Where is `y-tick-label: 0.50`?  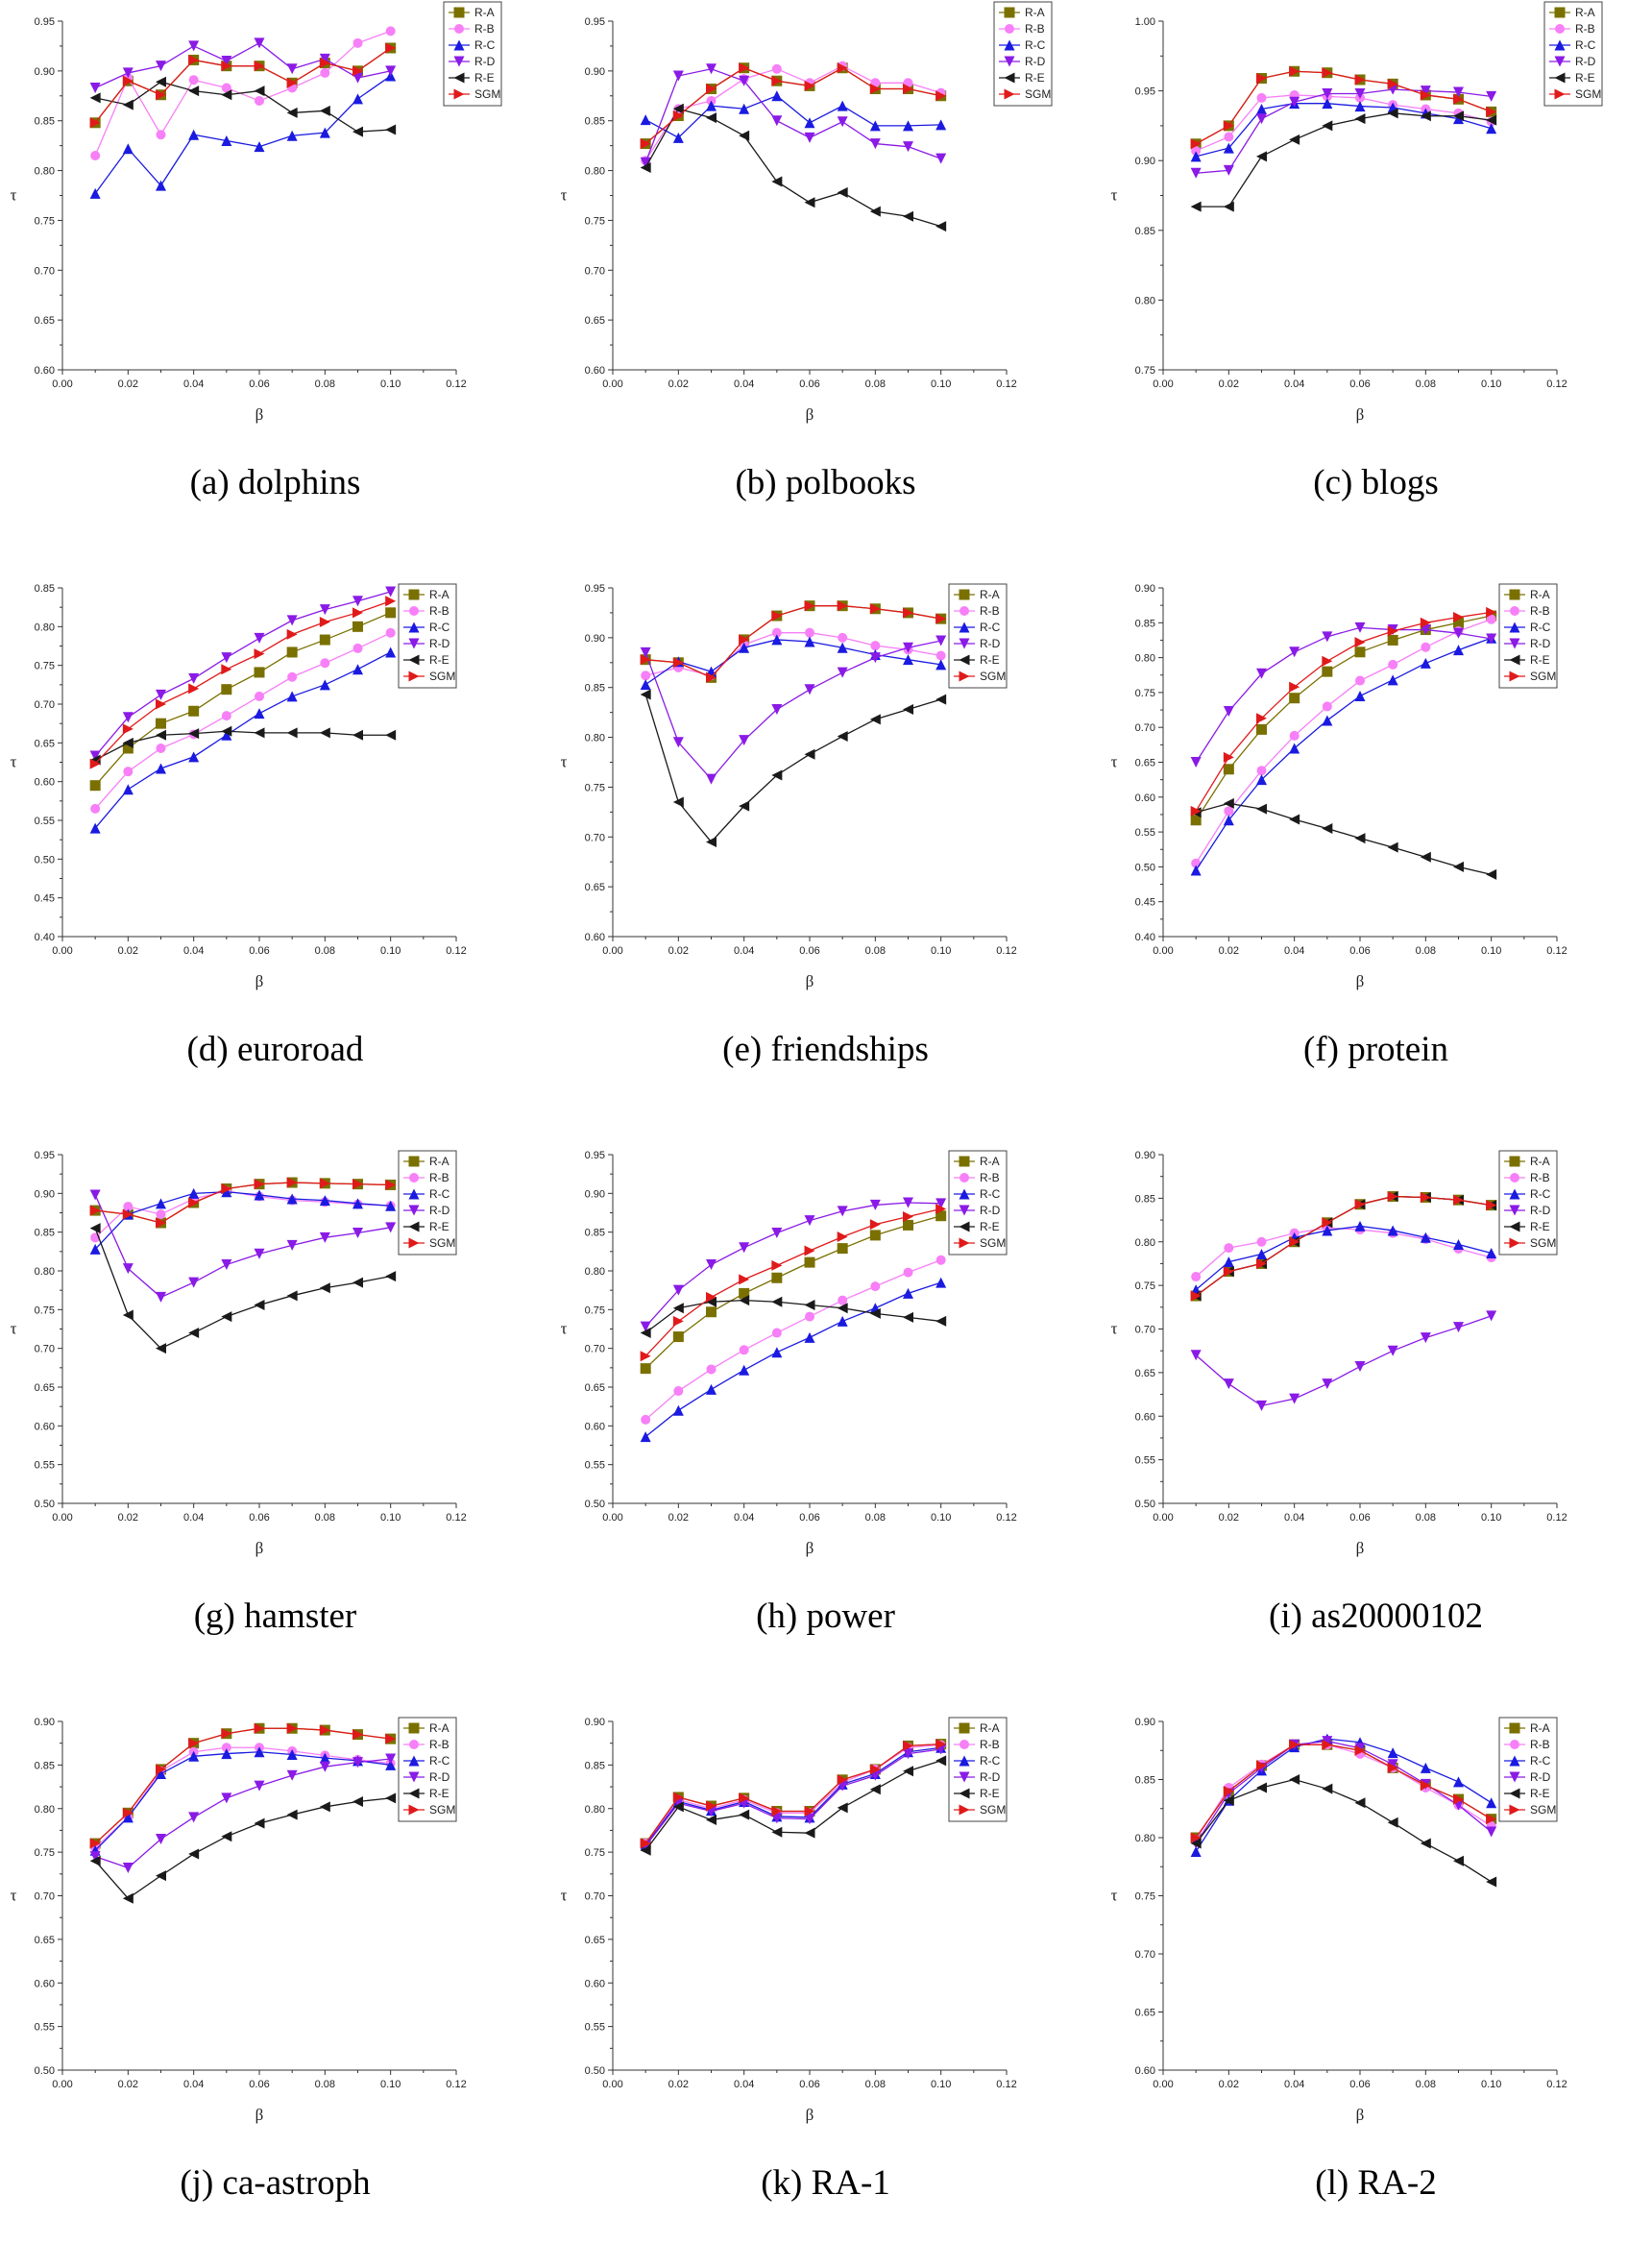 y-tick-label: 0.50 is located at coordinates (45, 1504).